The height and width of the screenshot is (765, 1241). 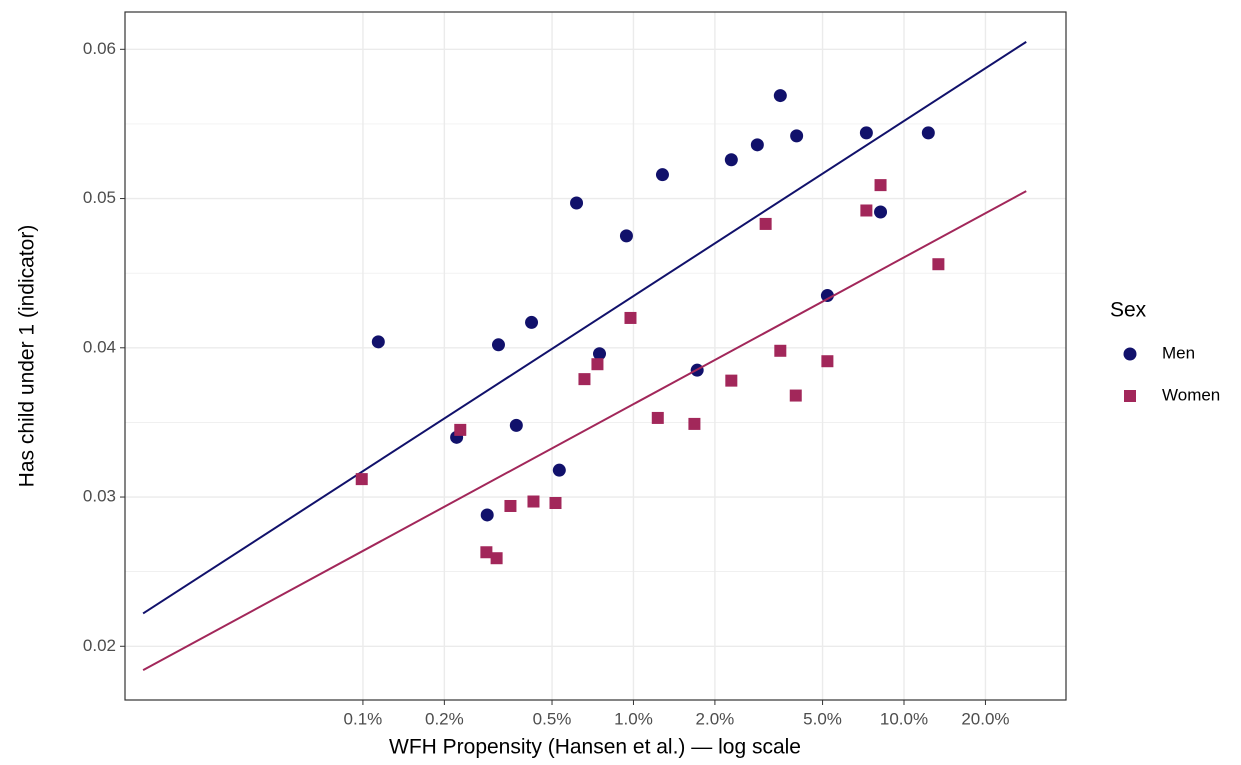 I want to click on y-tick-label: 0.05, so click(x=99, y=197).